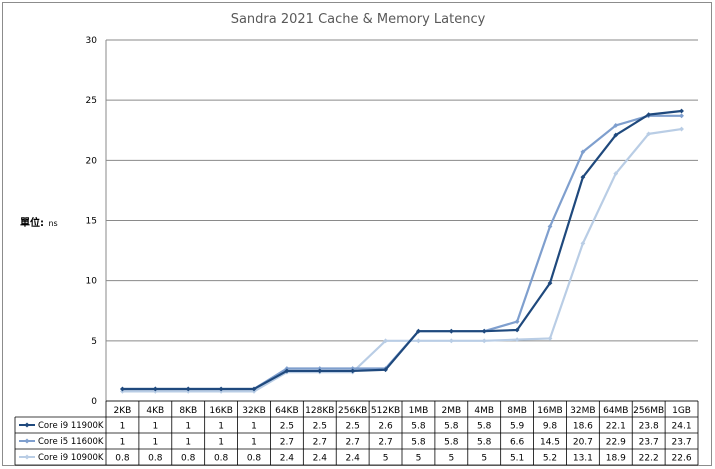  Describe the element at coordinates (550, 427) in the screenshot. I see `table-cell-0-13: 9.8` at that location.